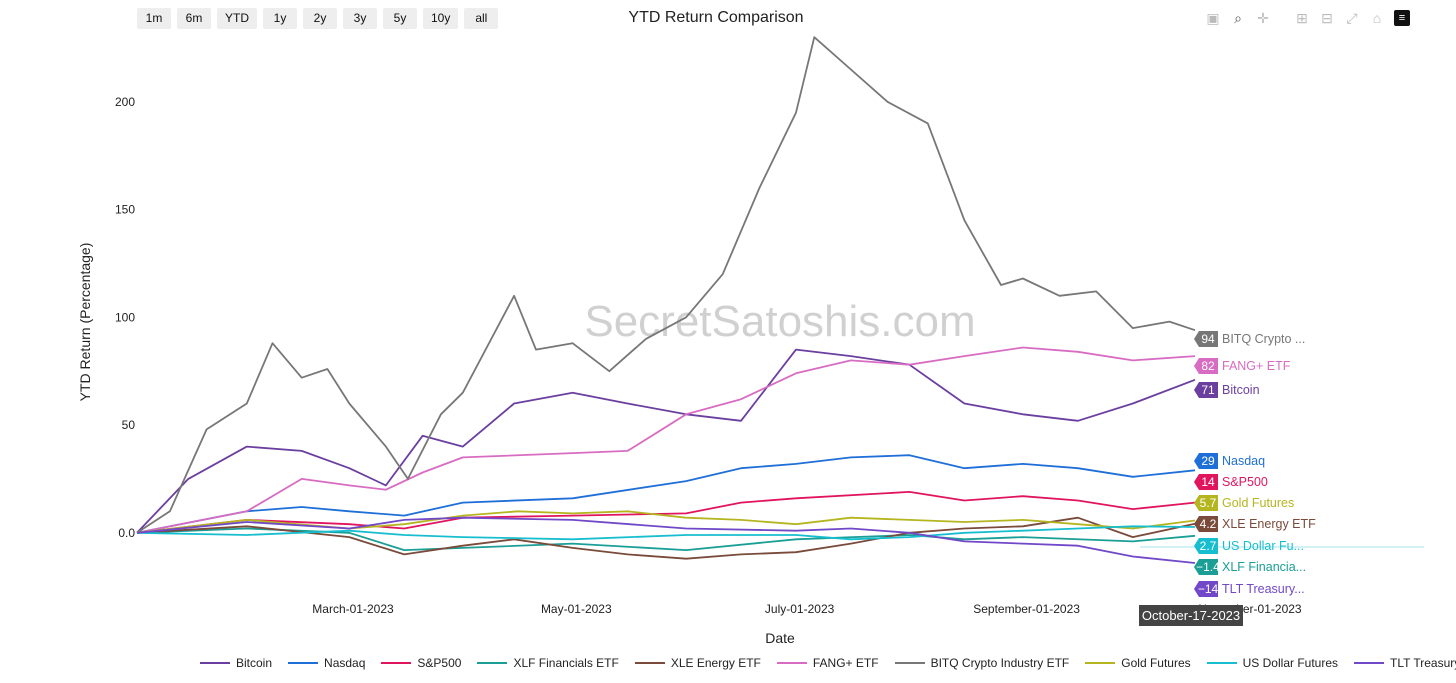 This screenshot has width=1456, height=683. What do you see at coordinates (125, 210) in the screenshot?
I see `y-tick-label: 150` at bounding box center [125, 210].